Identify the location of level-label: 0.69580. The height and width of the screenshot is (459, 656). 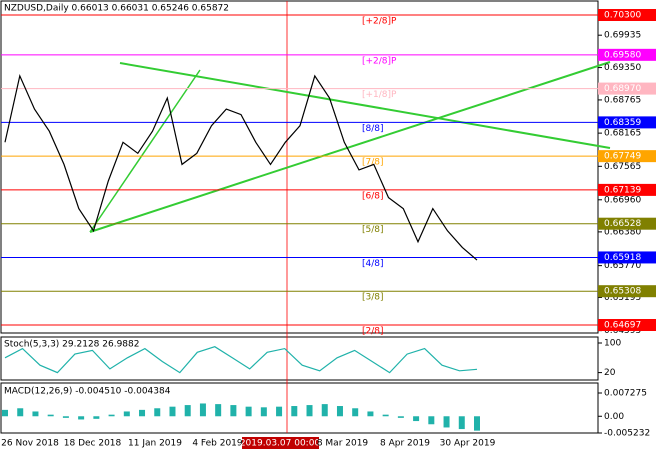
(622, 55).